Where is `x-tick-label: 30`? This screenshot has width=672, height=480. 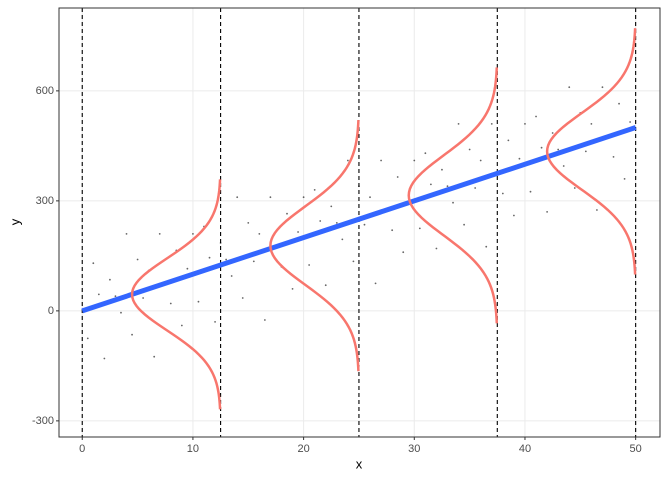 x-tick-label: 30 is located at coordinates (414, 449).